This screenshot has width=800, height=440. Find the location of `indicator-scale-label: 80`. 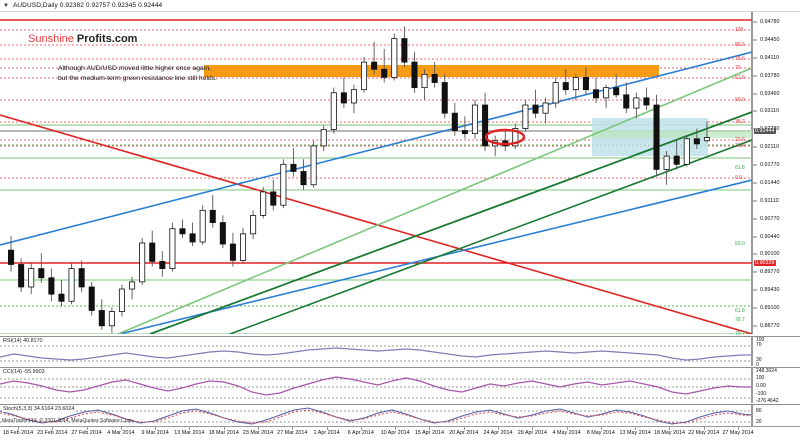

indicator-scale-label: 80 is located at coordinates (759, 411).